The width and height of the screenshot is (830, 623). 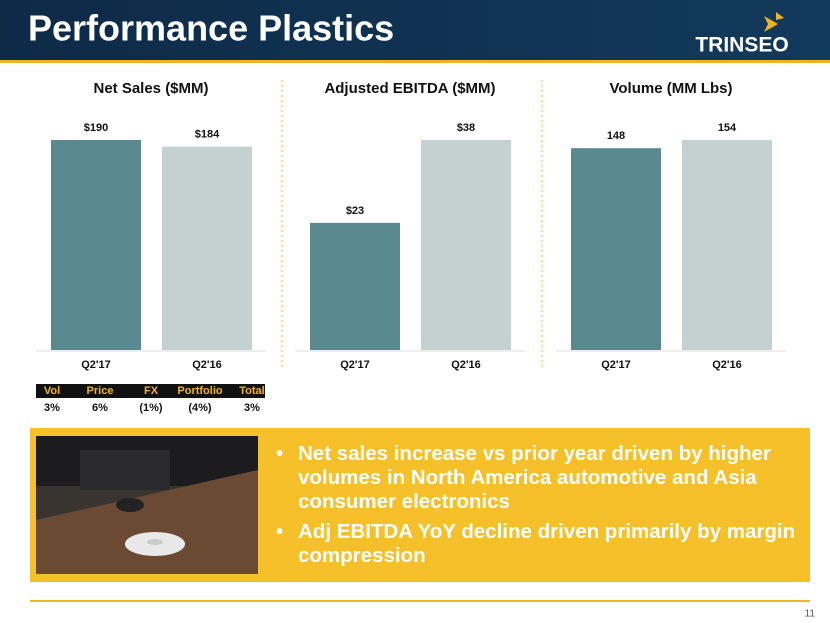 What do you see at coordinates (415, 61) in the screenshot?
I see `header-rule` at bounding box center [415, 61].